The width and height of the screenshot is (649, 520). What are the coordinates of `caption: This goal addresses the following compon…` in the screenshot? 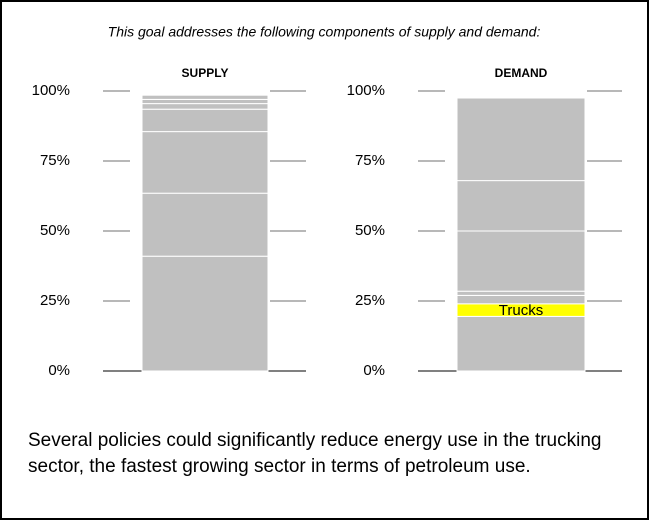 It's located at (324, 32).